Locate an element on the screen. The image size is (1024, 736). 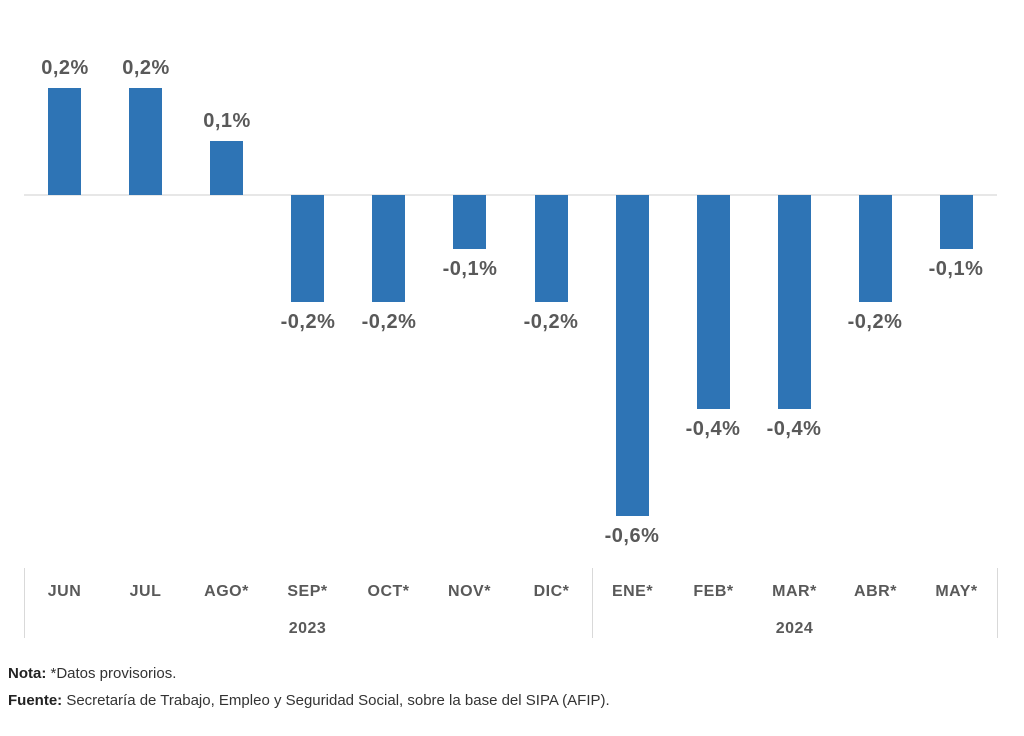
x-axis-label: NOV* is located at coordinates (469, 591).